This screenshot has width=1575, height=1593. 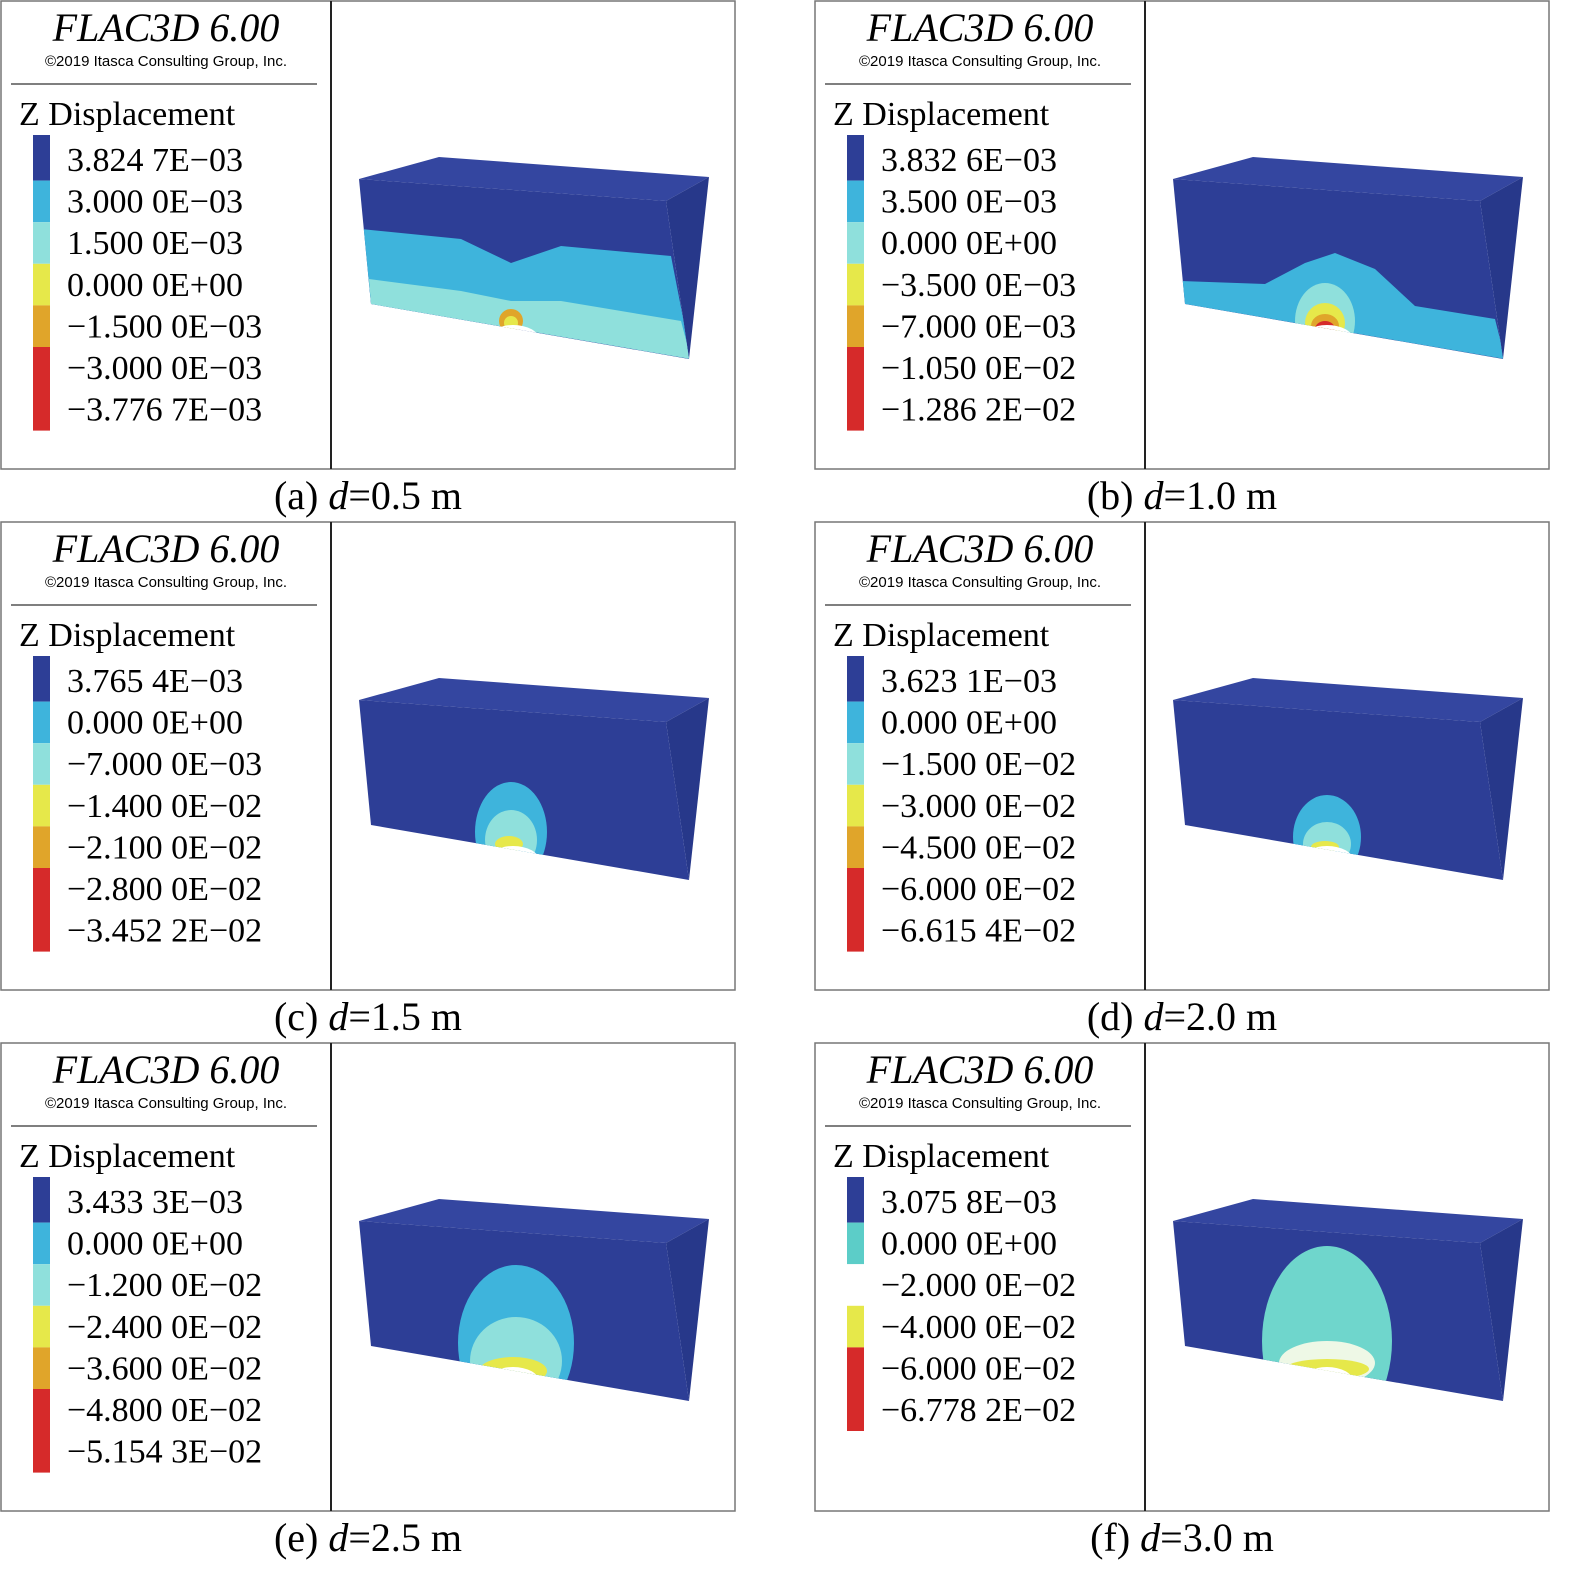 What do you see at coordinates (296, 1016) in the screenshot?
I see `caption-label: (c)` at bounding box center [296, 1016].